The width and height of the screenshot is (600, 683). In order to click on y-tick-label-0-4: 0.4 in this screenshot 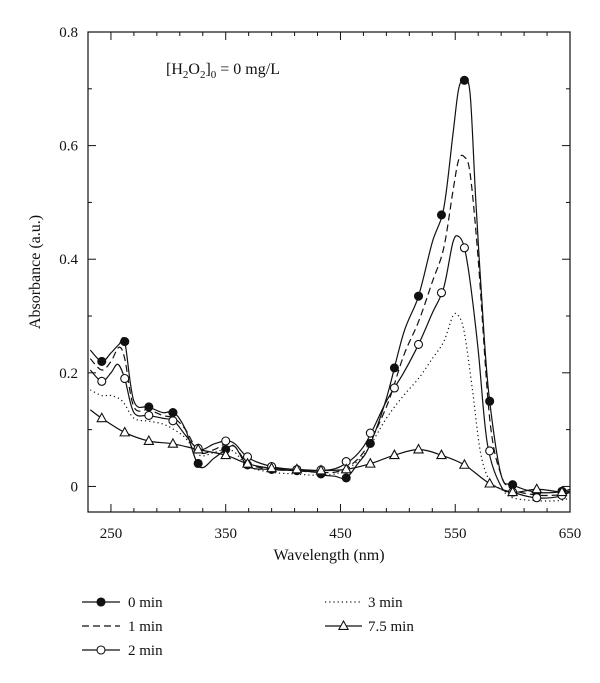, I will do `click(68, 260)`.